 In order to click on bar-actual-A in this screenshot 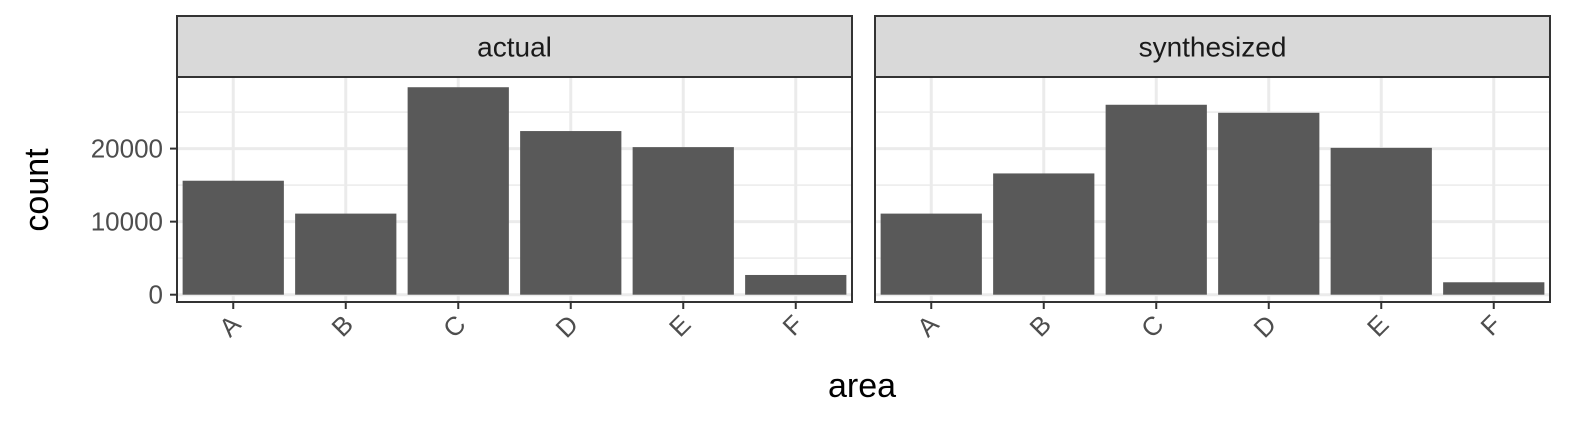, I will do `click(233, 237)`.